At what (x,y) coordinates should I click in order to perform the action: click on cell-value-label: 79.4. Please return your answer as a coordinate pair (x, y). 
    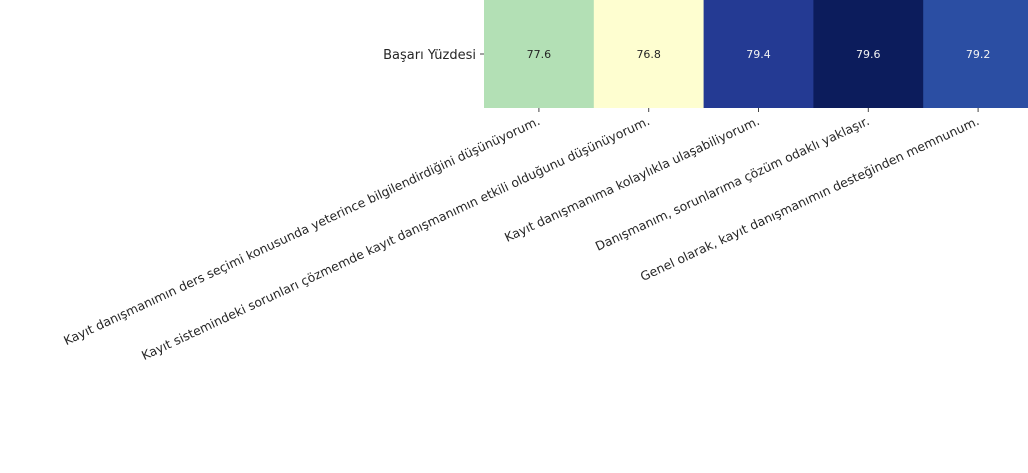
    Looking at the image, I should click on (758, 54).